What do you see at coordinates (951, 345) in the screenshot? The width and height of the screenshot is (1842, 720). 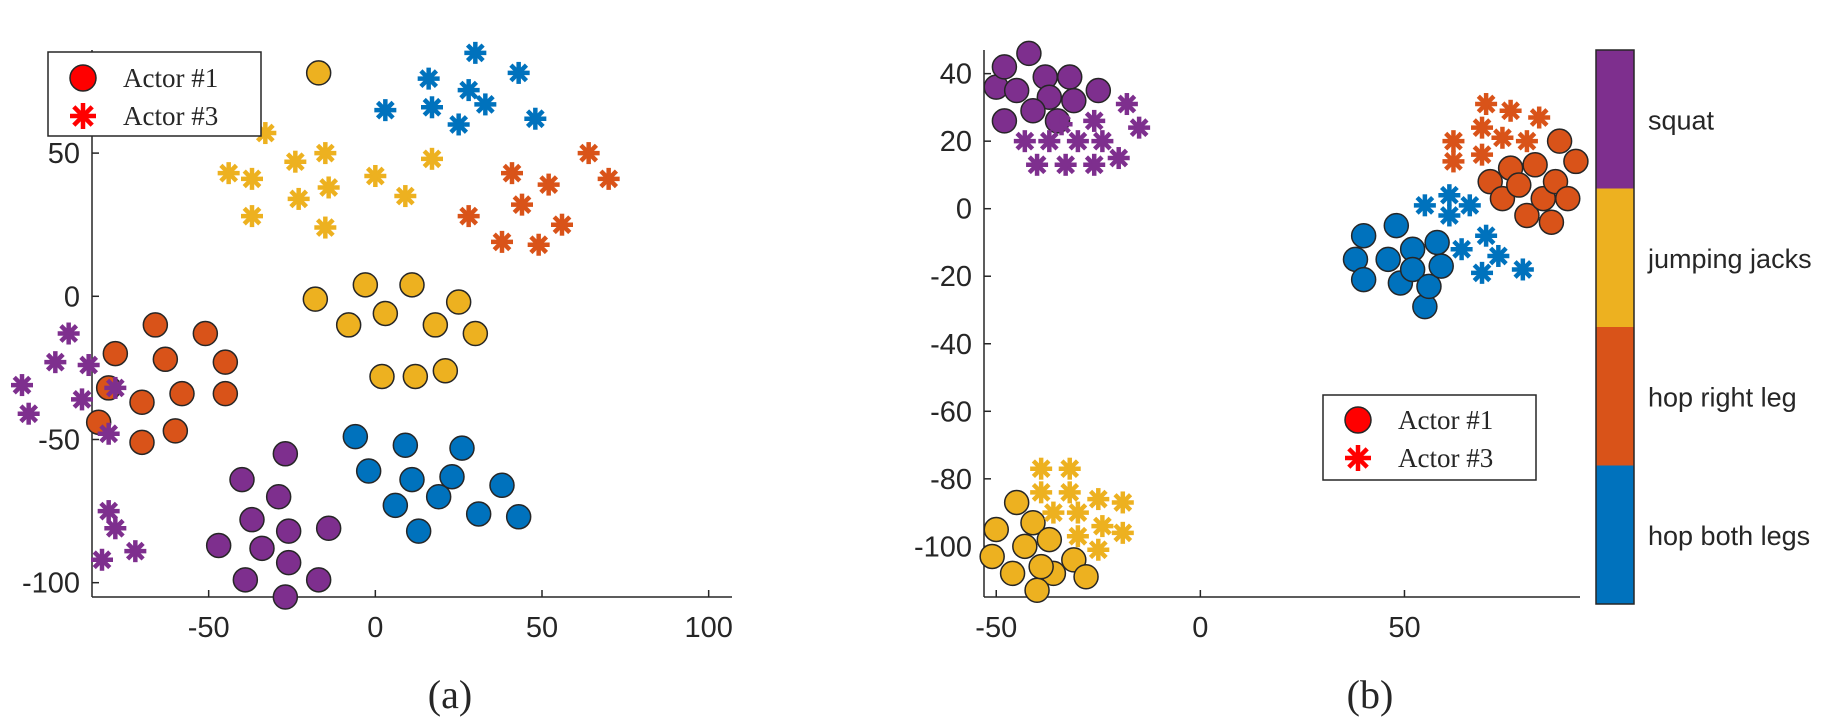 I see `y-tick-label: -40` at bounding box center [951, 345].